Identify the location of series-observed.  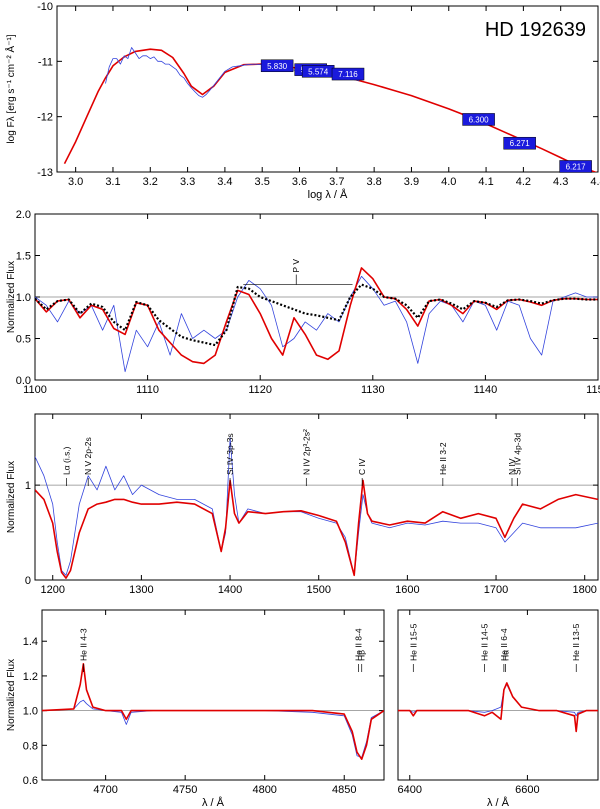
(316, 324).